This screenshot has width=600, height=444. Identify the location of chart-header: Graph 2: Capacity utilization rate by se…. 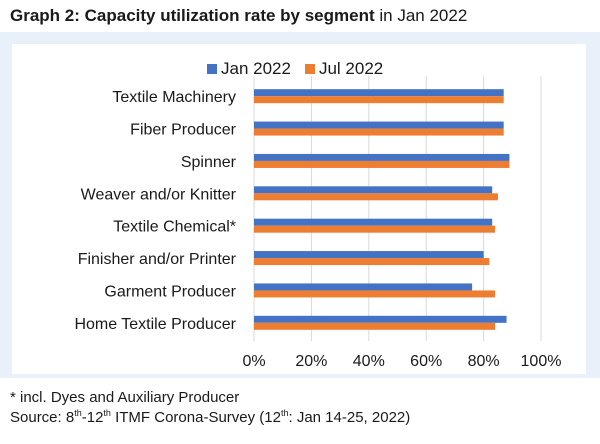
(300, 16).